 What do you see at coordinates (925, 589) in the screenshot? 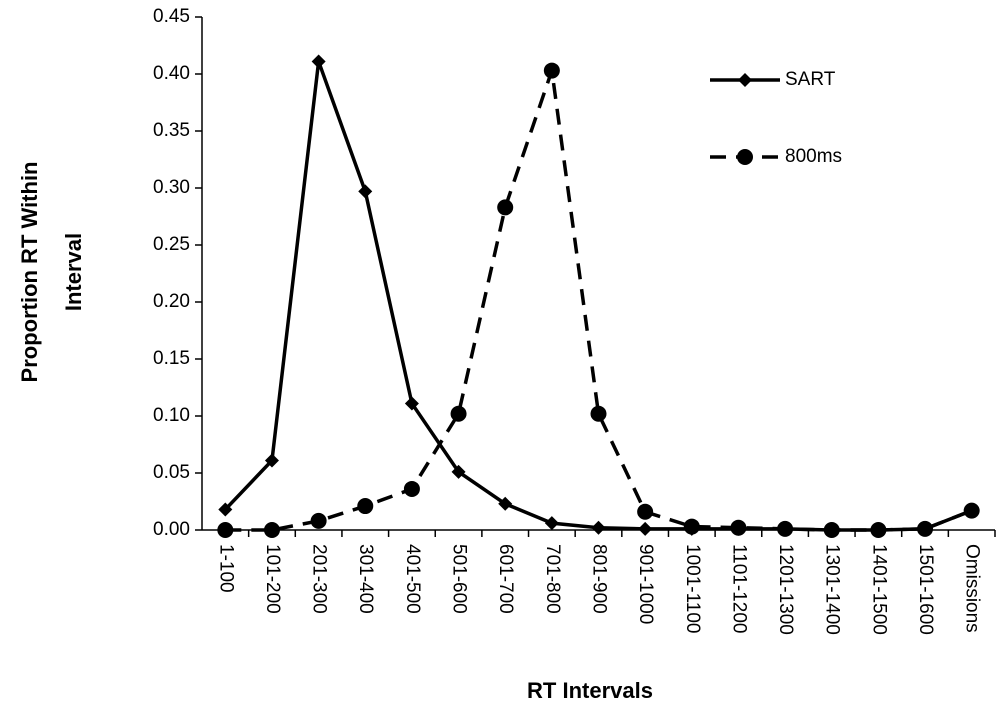
I see `x-tick-label: 1501-1600` at bounding box center [925, 589].